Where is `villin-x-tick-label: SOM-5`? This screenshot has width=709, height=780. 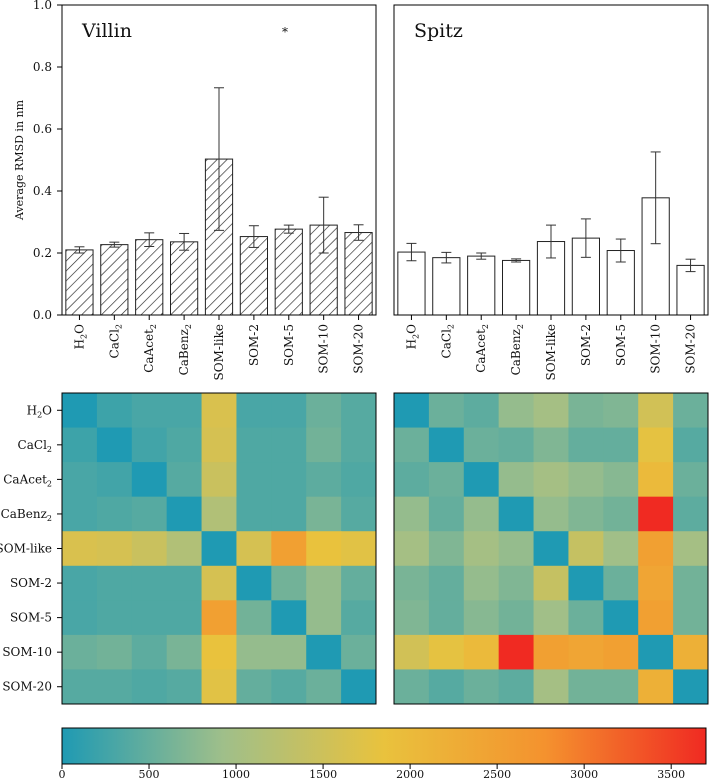 villin-x-tick-label: SOM-5 is located at coordinates (289, 345).